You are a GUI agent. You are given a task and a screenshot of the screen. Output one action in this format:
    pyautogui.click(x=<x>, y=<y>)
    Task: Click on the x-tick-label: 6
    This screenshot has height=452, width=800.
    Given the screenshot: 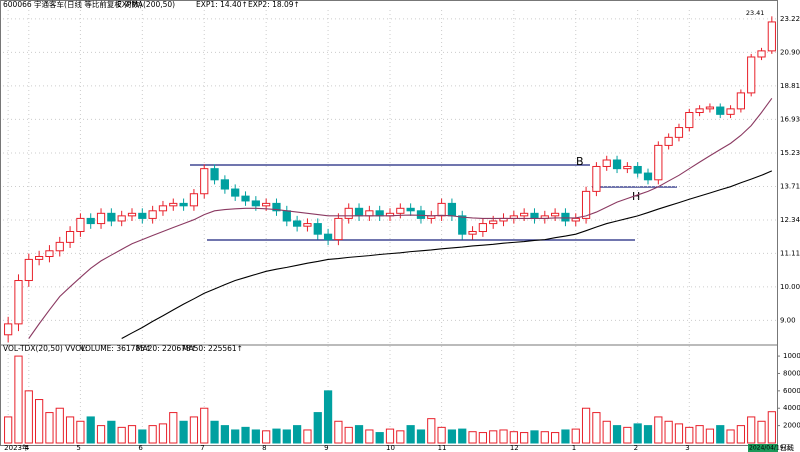 What is the action you would take?
    pyautogui.click(x=140, y=448)
    